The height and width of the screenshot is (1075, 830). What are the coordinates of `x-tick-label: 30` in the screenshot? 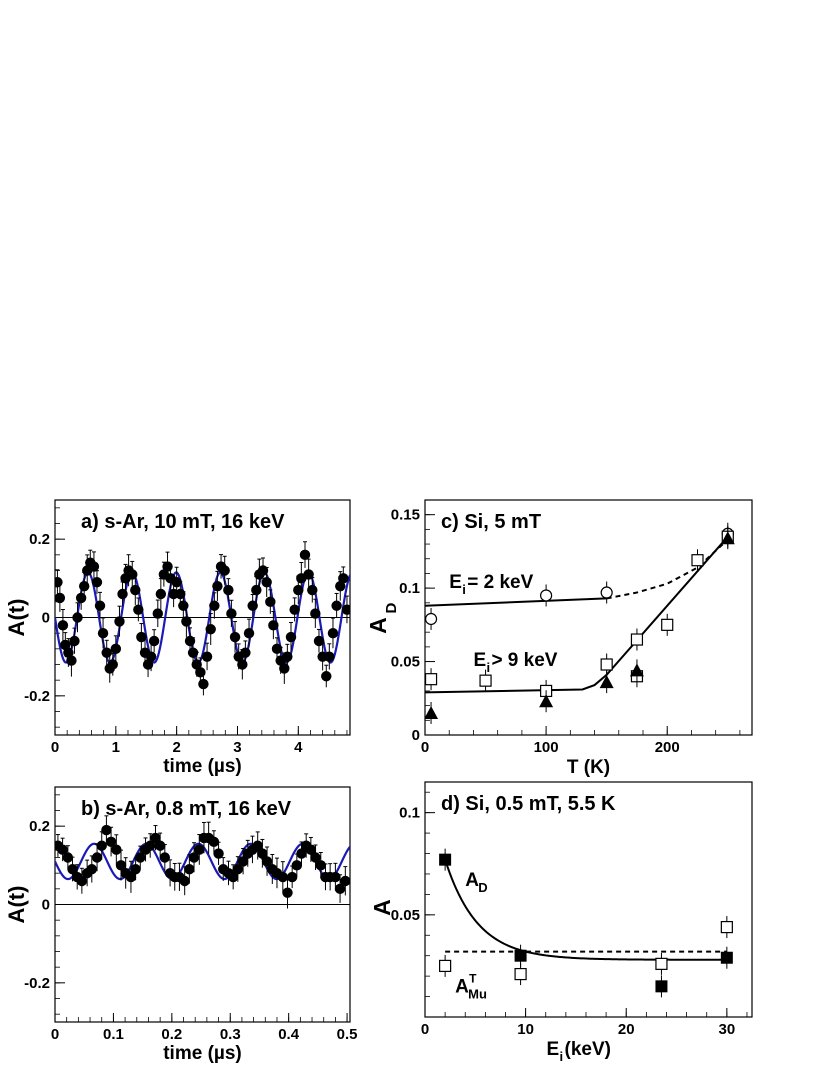 It's located at (727, 1029).